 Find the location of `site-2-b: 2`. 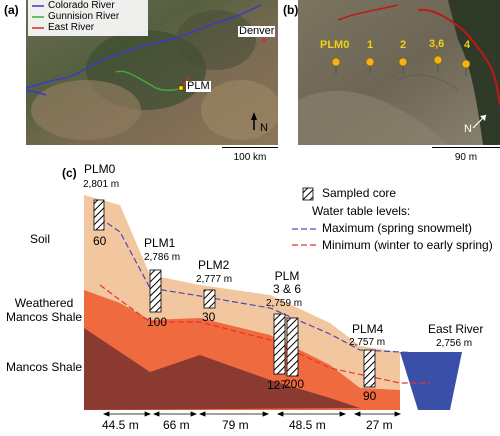

site-2-b: 2 is located at coordinates (403, 45).